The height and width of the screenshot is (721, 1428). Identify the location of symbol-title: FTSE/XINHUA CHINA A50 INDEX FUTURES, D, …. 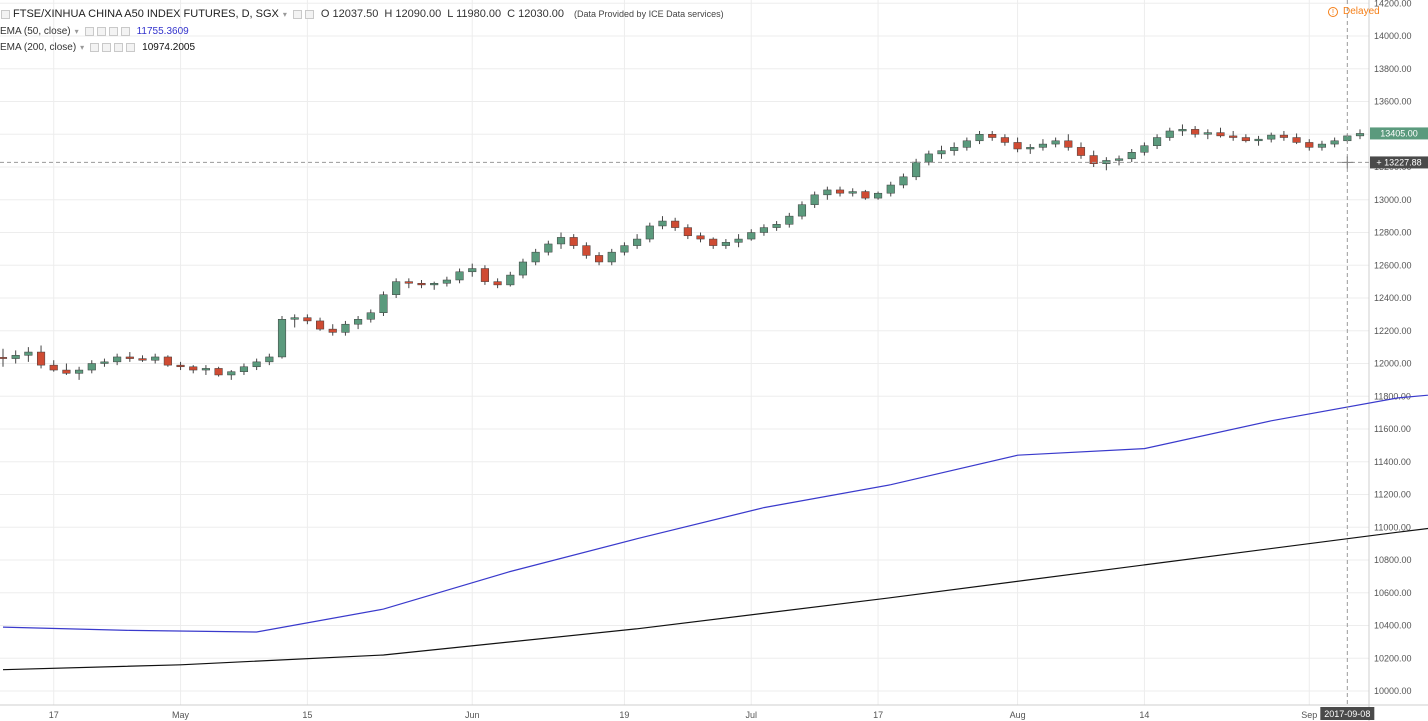
(146, 14).